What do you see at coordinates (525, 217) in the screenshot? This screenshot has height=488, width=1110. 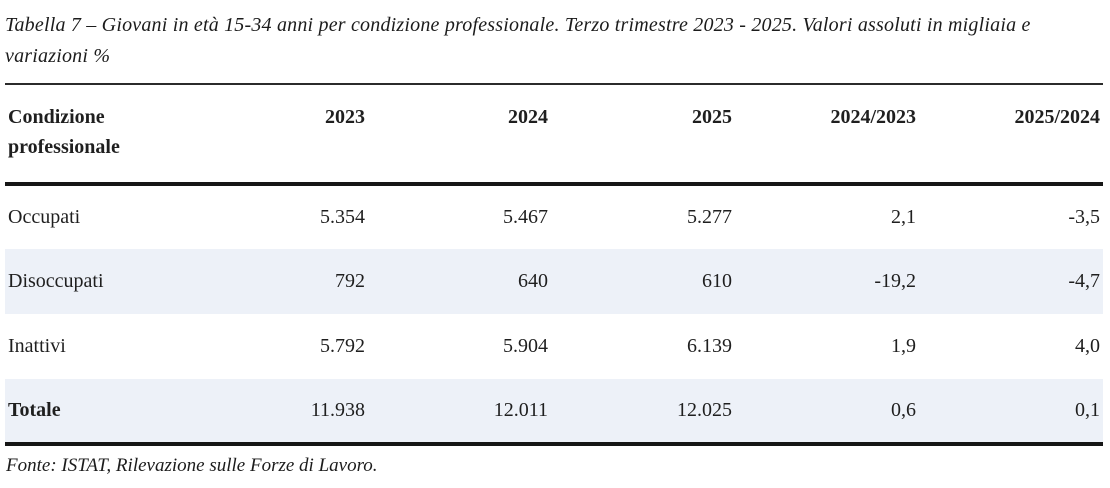 I see `value-cell: 5.467` at bounding box center [525, 217].